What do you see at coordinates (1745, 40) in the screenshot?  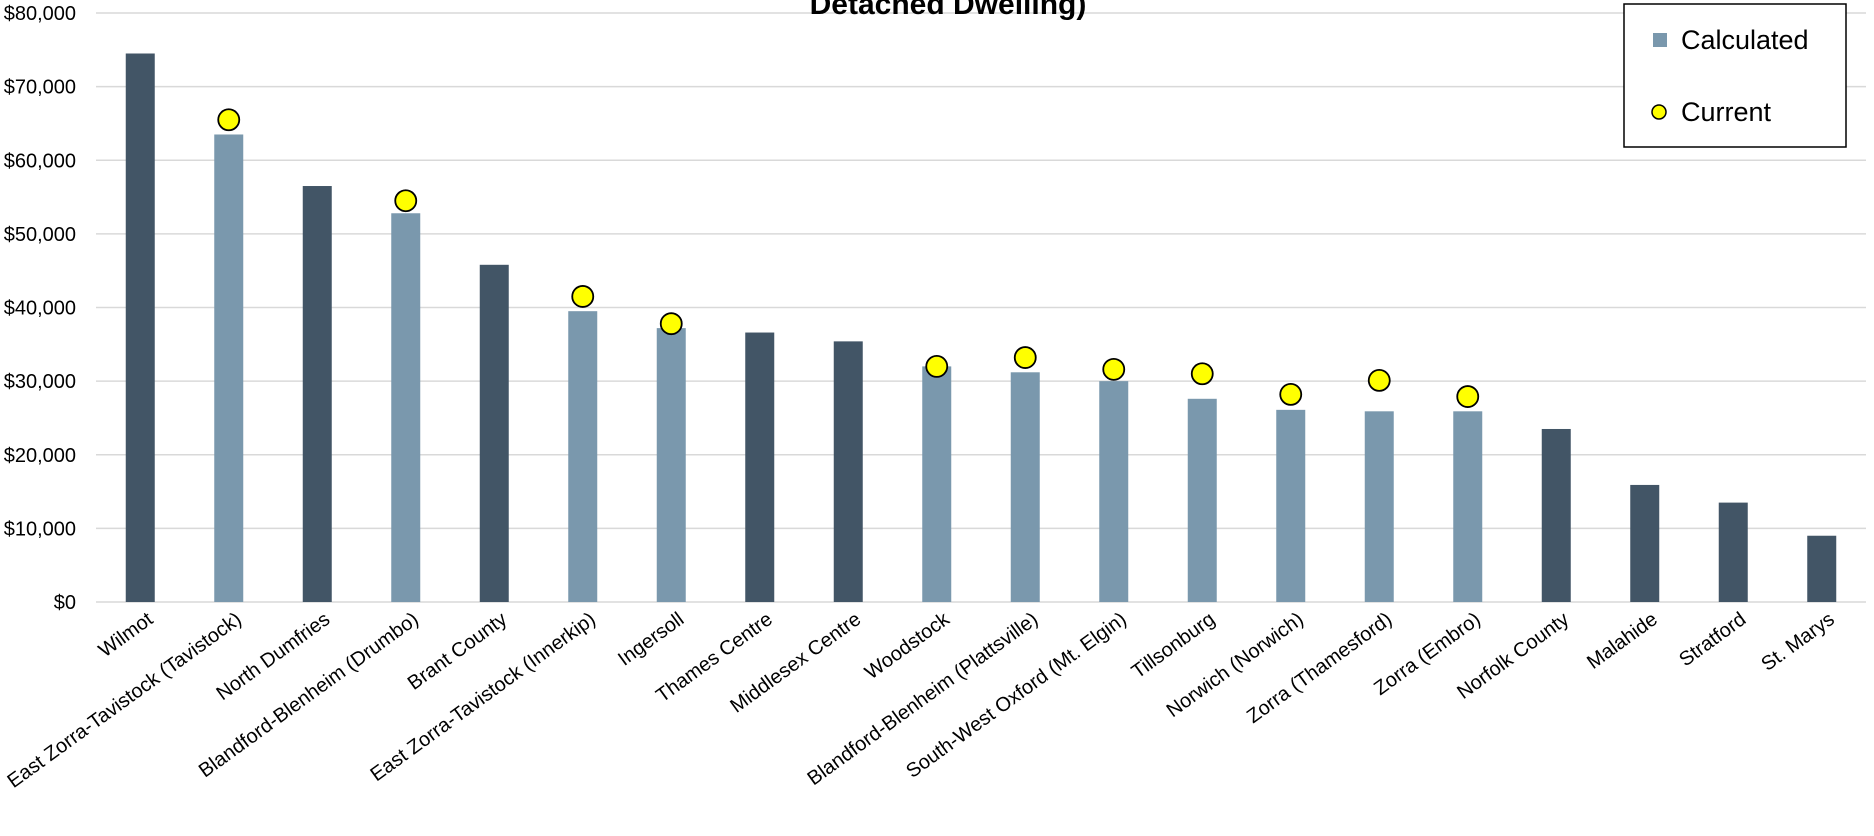 I see `legend-label-calculated: Calculated` at bounding box center [1745, 40].